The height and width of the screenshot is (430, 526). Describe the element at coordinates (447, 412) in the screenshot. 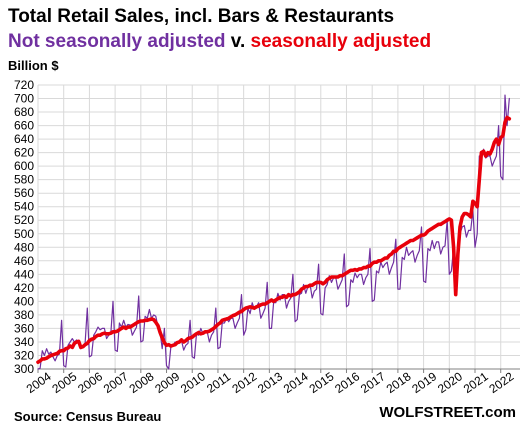

I see `brand-label: WOLFSTREET.com` at that location.